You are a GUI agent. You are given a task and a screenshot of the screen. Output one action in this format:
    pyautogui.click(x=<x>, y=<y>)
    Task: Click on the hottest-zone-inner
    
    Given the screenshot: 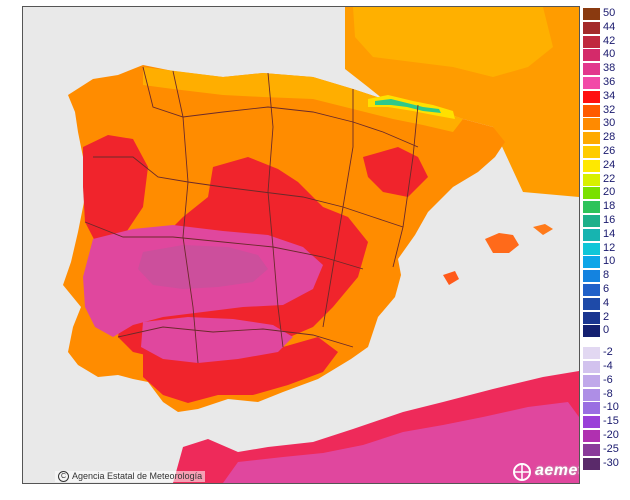 What is the action you would take?
    pyautogui.click(x=203, y=267)
    